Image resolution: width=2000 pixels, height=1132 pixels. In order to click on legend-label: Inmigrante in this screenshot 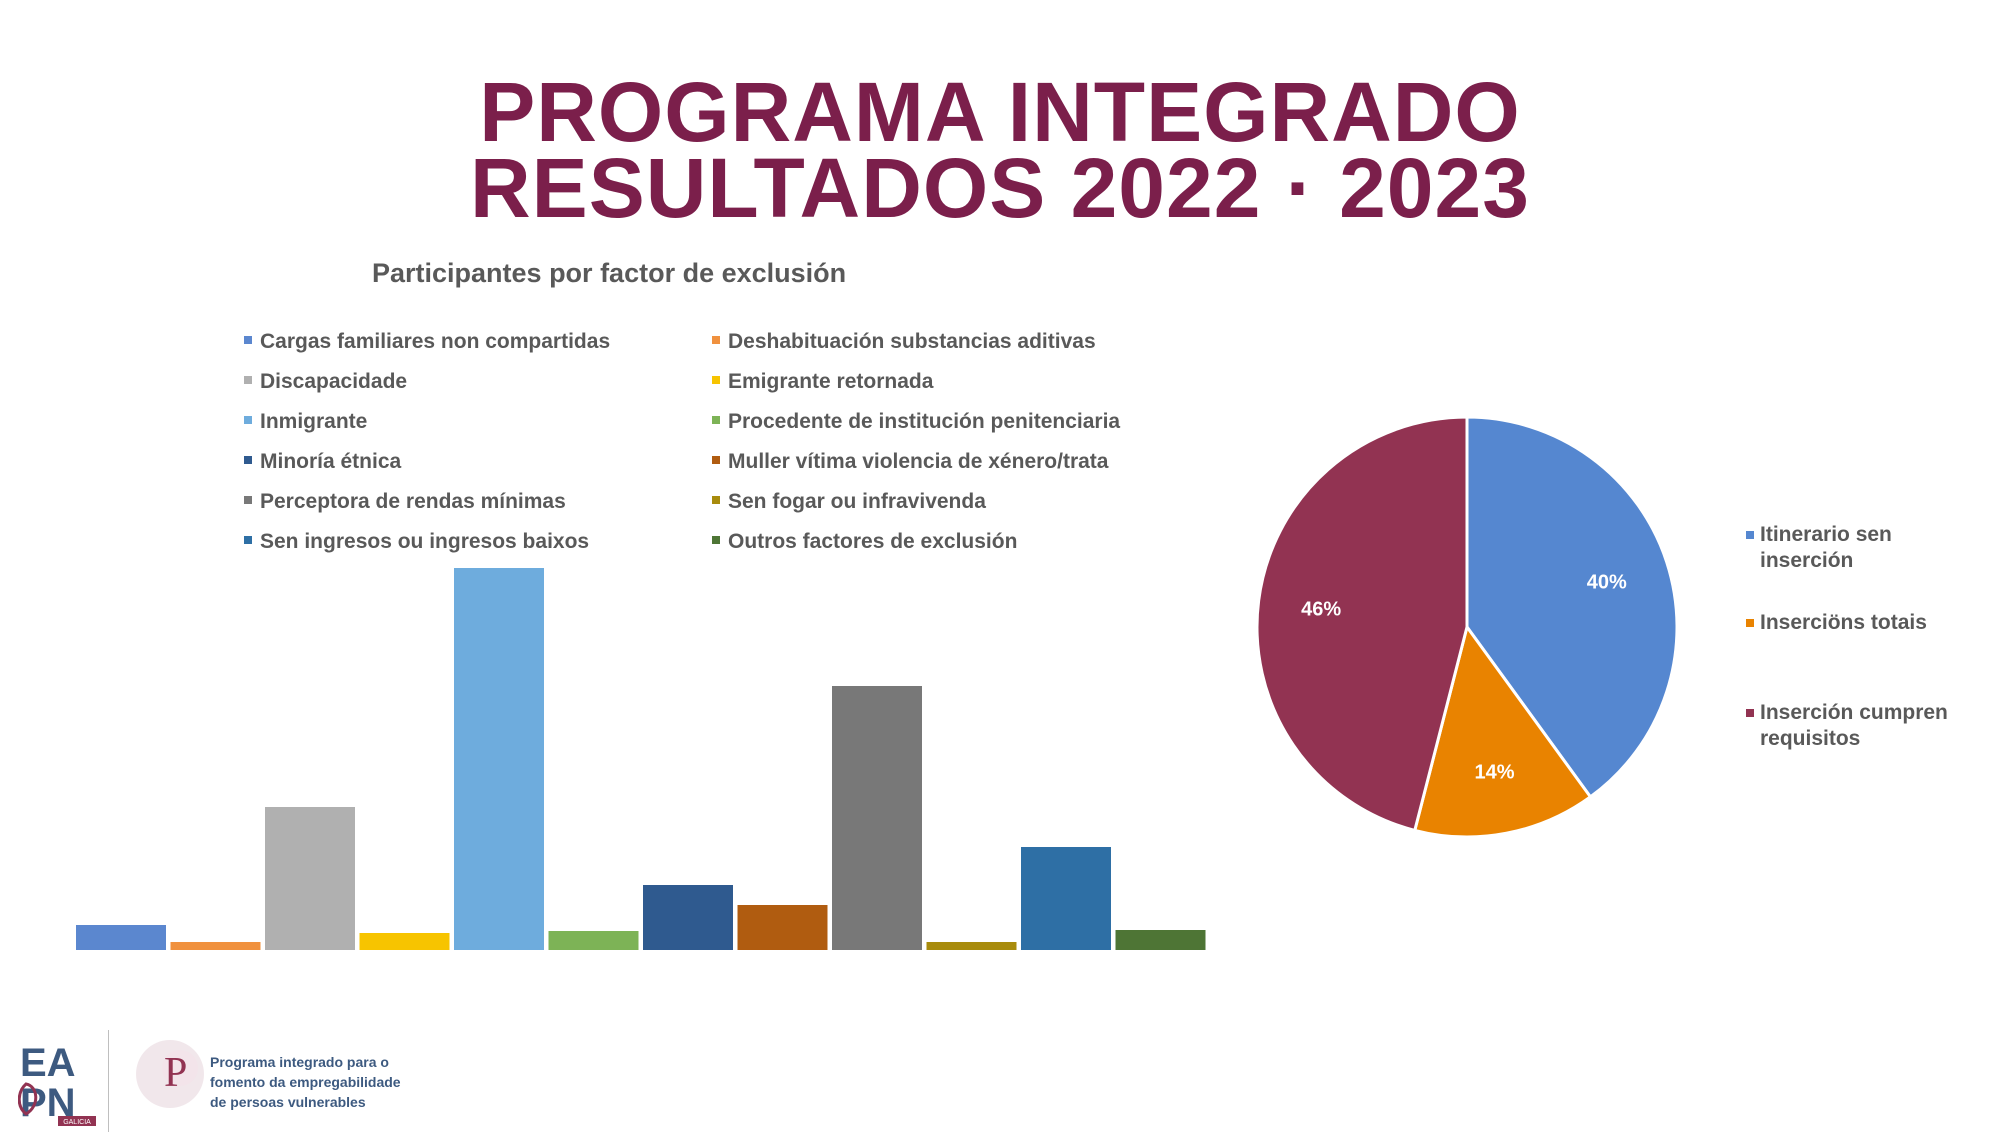, I will do `click(314, 421)`.